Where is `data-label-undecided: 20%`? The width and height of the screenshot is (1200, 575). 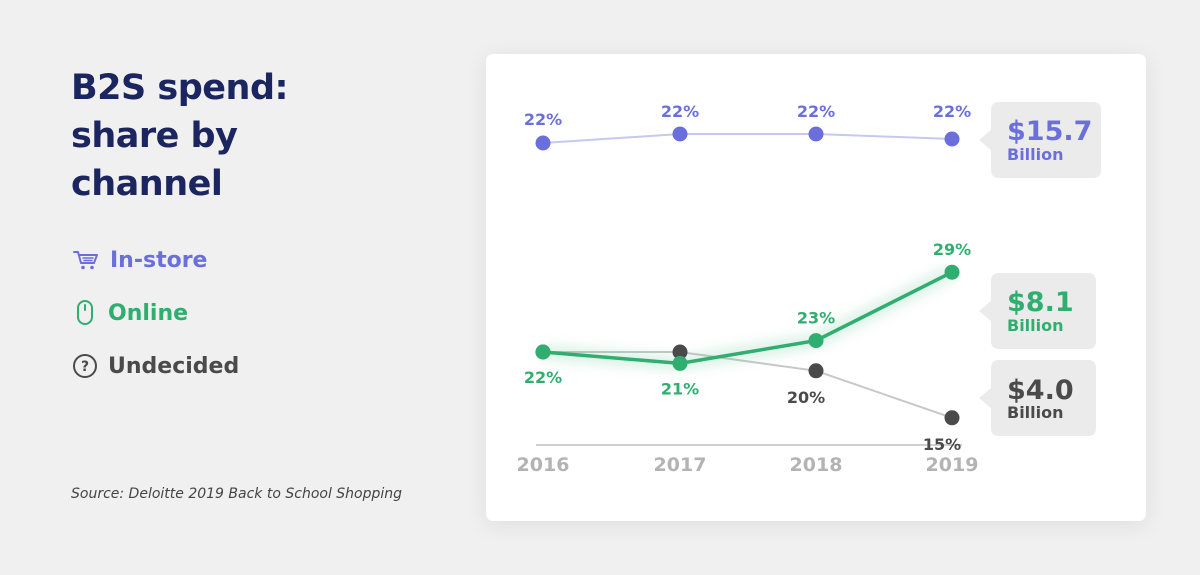
data-label-undecided: 20% is located at coordinates (806, 397).